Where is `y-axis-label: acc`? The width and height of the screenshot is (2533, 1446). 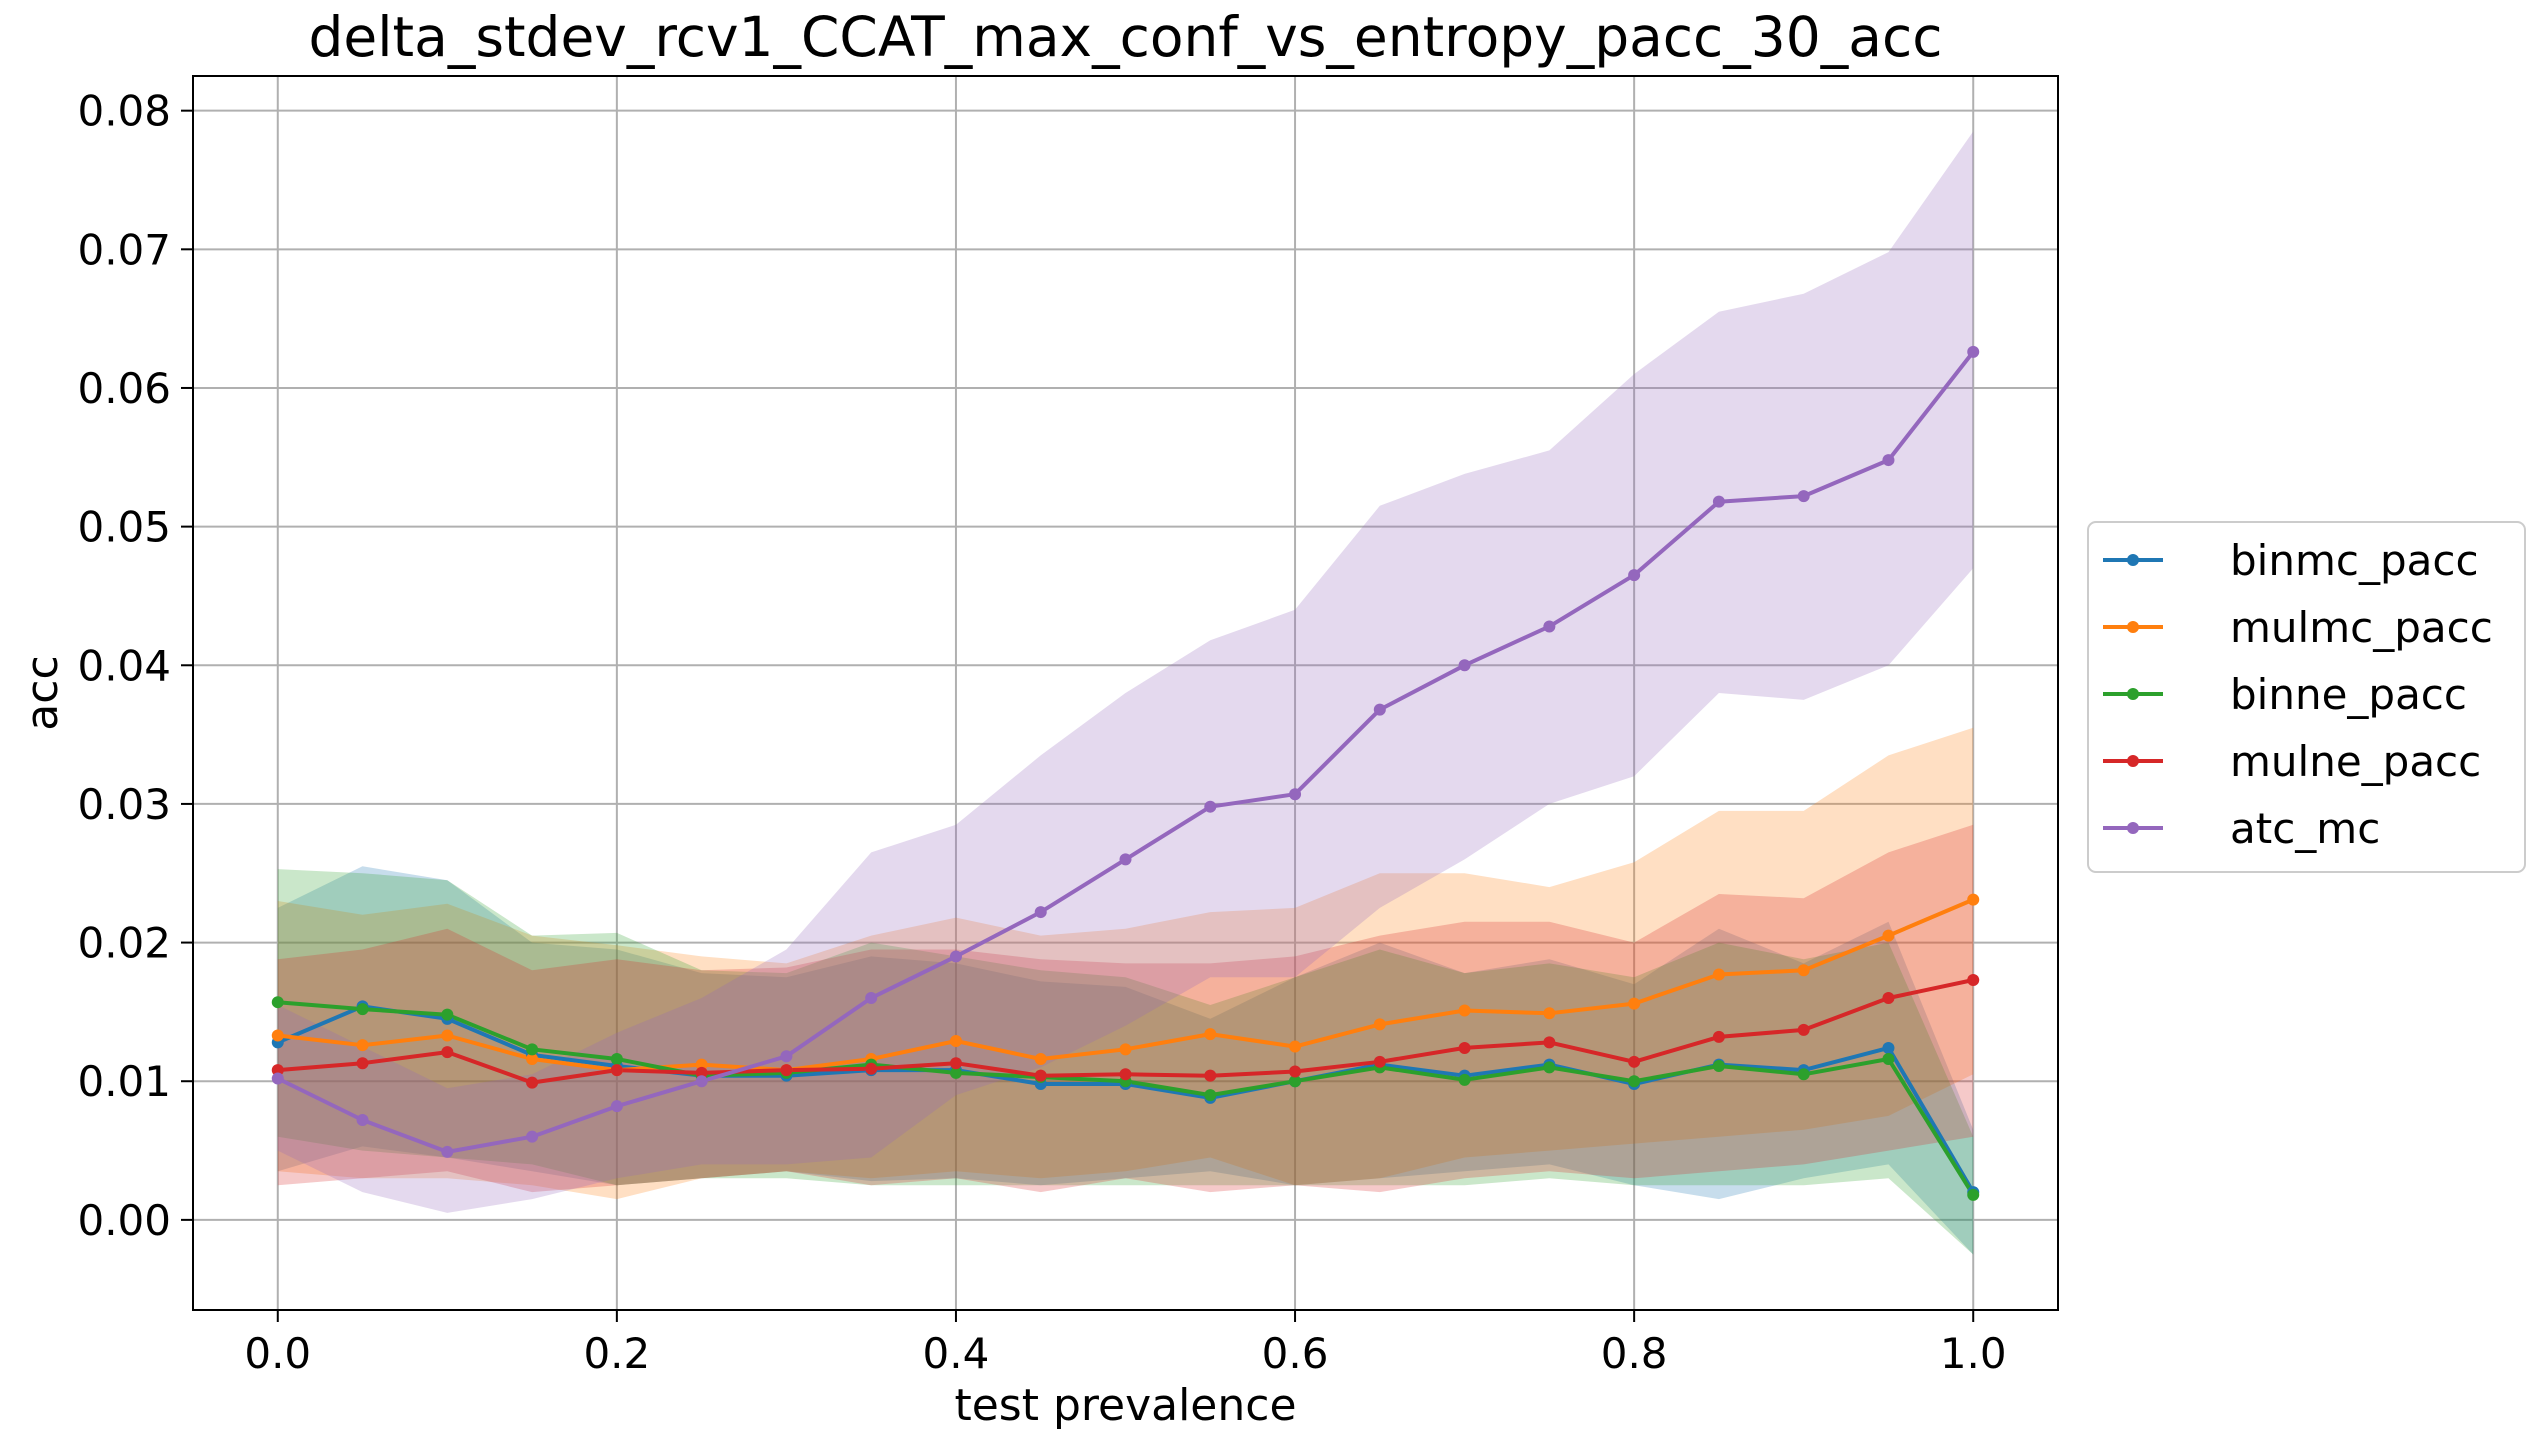
y-axis-label: acc is located at coordinates (42, 692).